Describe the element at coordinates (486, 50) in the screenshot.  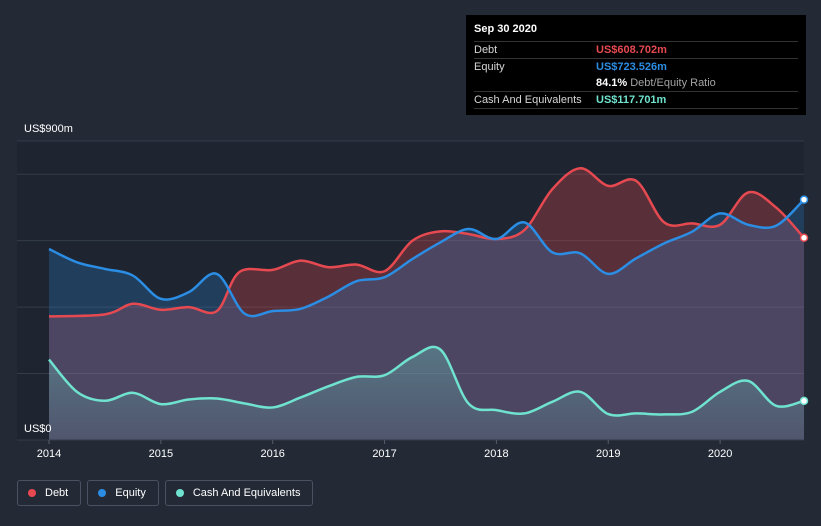
I see `tooltip-debt-label: Debt` at that location.